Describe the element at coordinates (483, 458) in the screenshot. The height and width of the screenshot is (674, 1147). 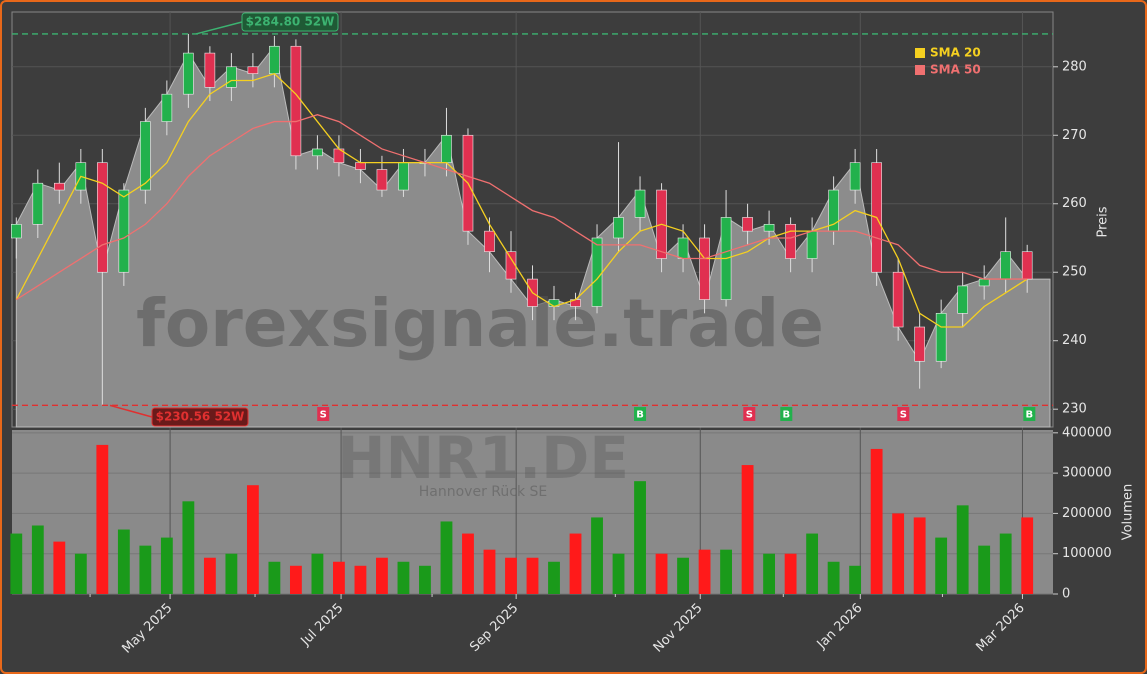
I see `watermark-symbol: HNR1.DE` at that location.